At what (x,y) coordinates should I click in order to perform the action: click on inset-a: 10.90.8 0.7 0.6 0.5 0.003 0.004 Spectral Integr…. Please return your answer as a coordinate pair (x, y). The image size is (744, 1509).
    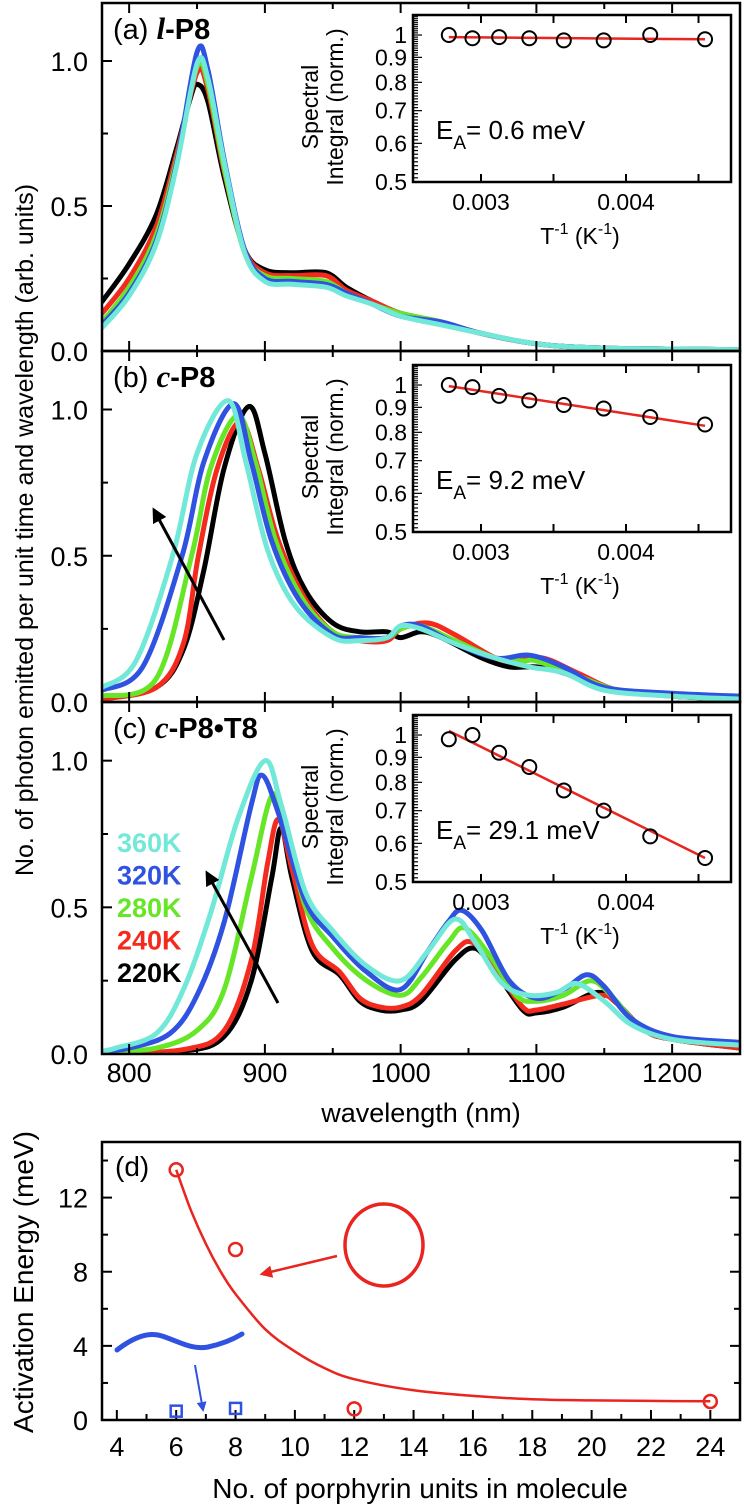
    Looking at the image, I should click on (515, 131).